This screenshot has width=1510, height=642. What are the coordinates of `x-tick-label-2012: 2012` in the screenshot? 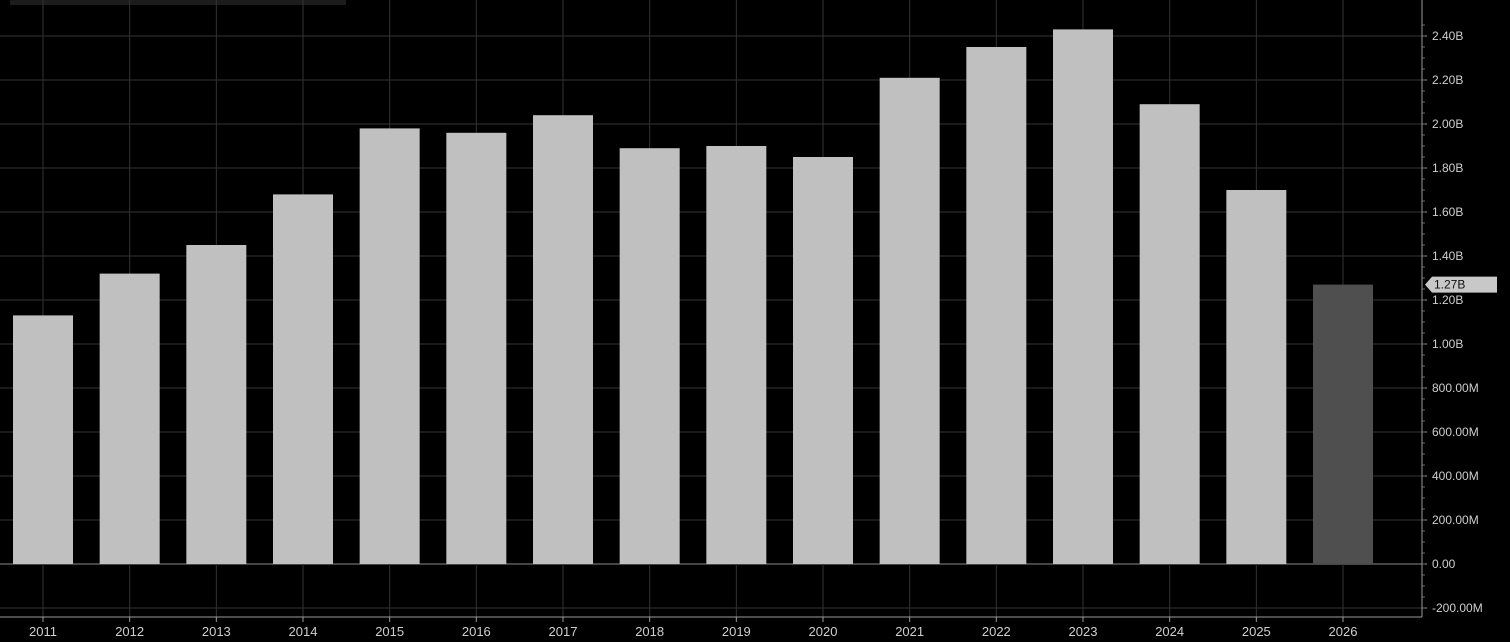 It's located at (129, 631).